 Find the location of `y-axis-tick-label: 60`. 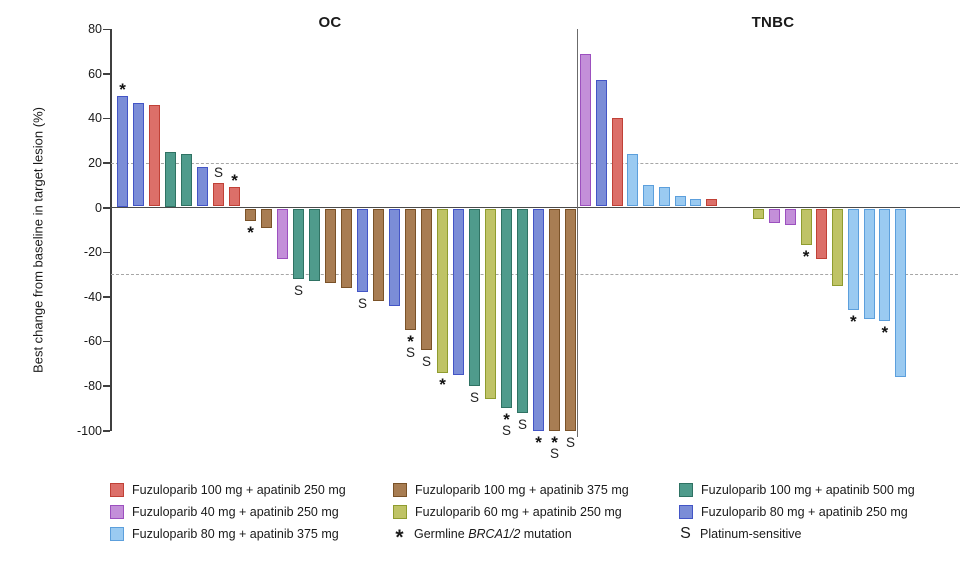

y-axis-tick-label: 60 is located at coordinates (95, 73).